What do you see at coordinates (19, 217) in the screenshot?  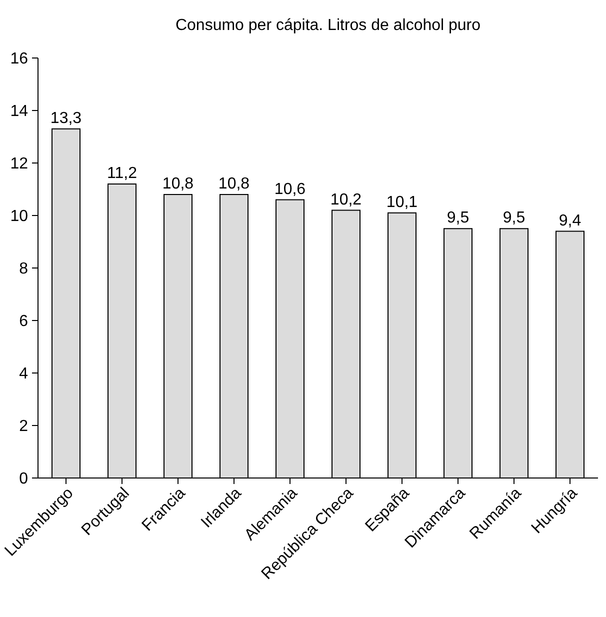 I see `y-tick-label: 10` at bounding box center [19, 217].